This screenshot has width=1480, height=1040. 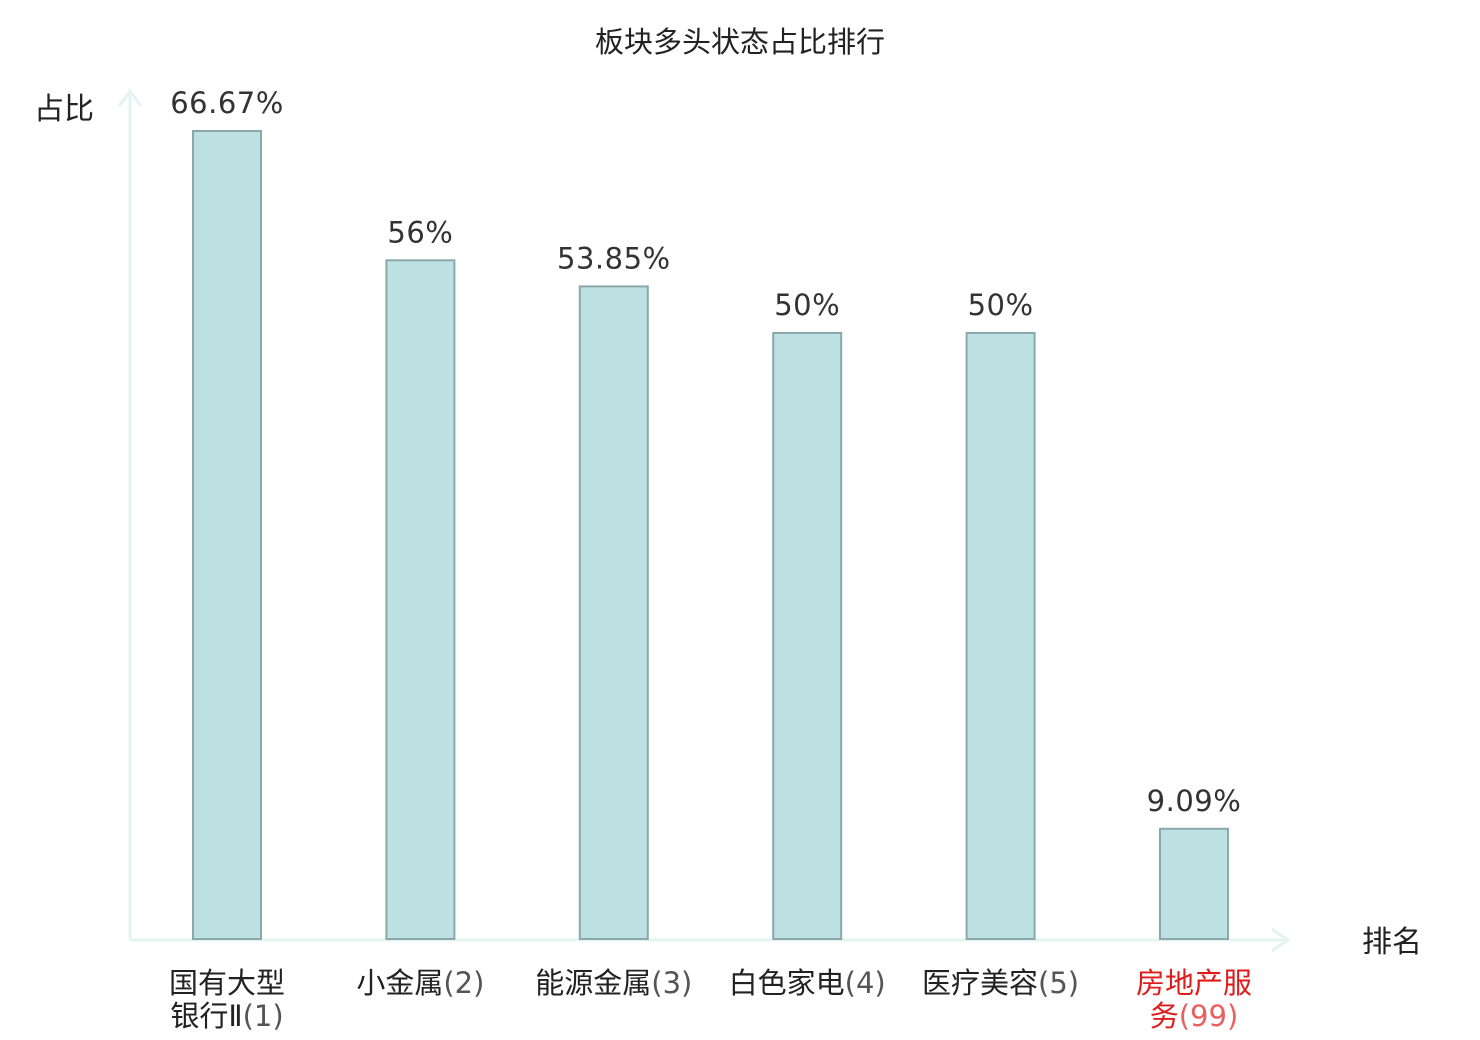 I want to click on y-axis-arrow, so click(x=130, y=97).